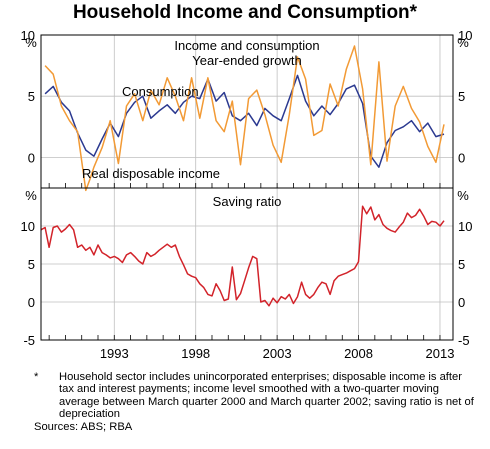 The width and height of the screenshot is (490, 449). I want to click on panel-subtitle: Year-ended growth, so click(246, 60).